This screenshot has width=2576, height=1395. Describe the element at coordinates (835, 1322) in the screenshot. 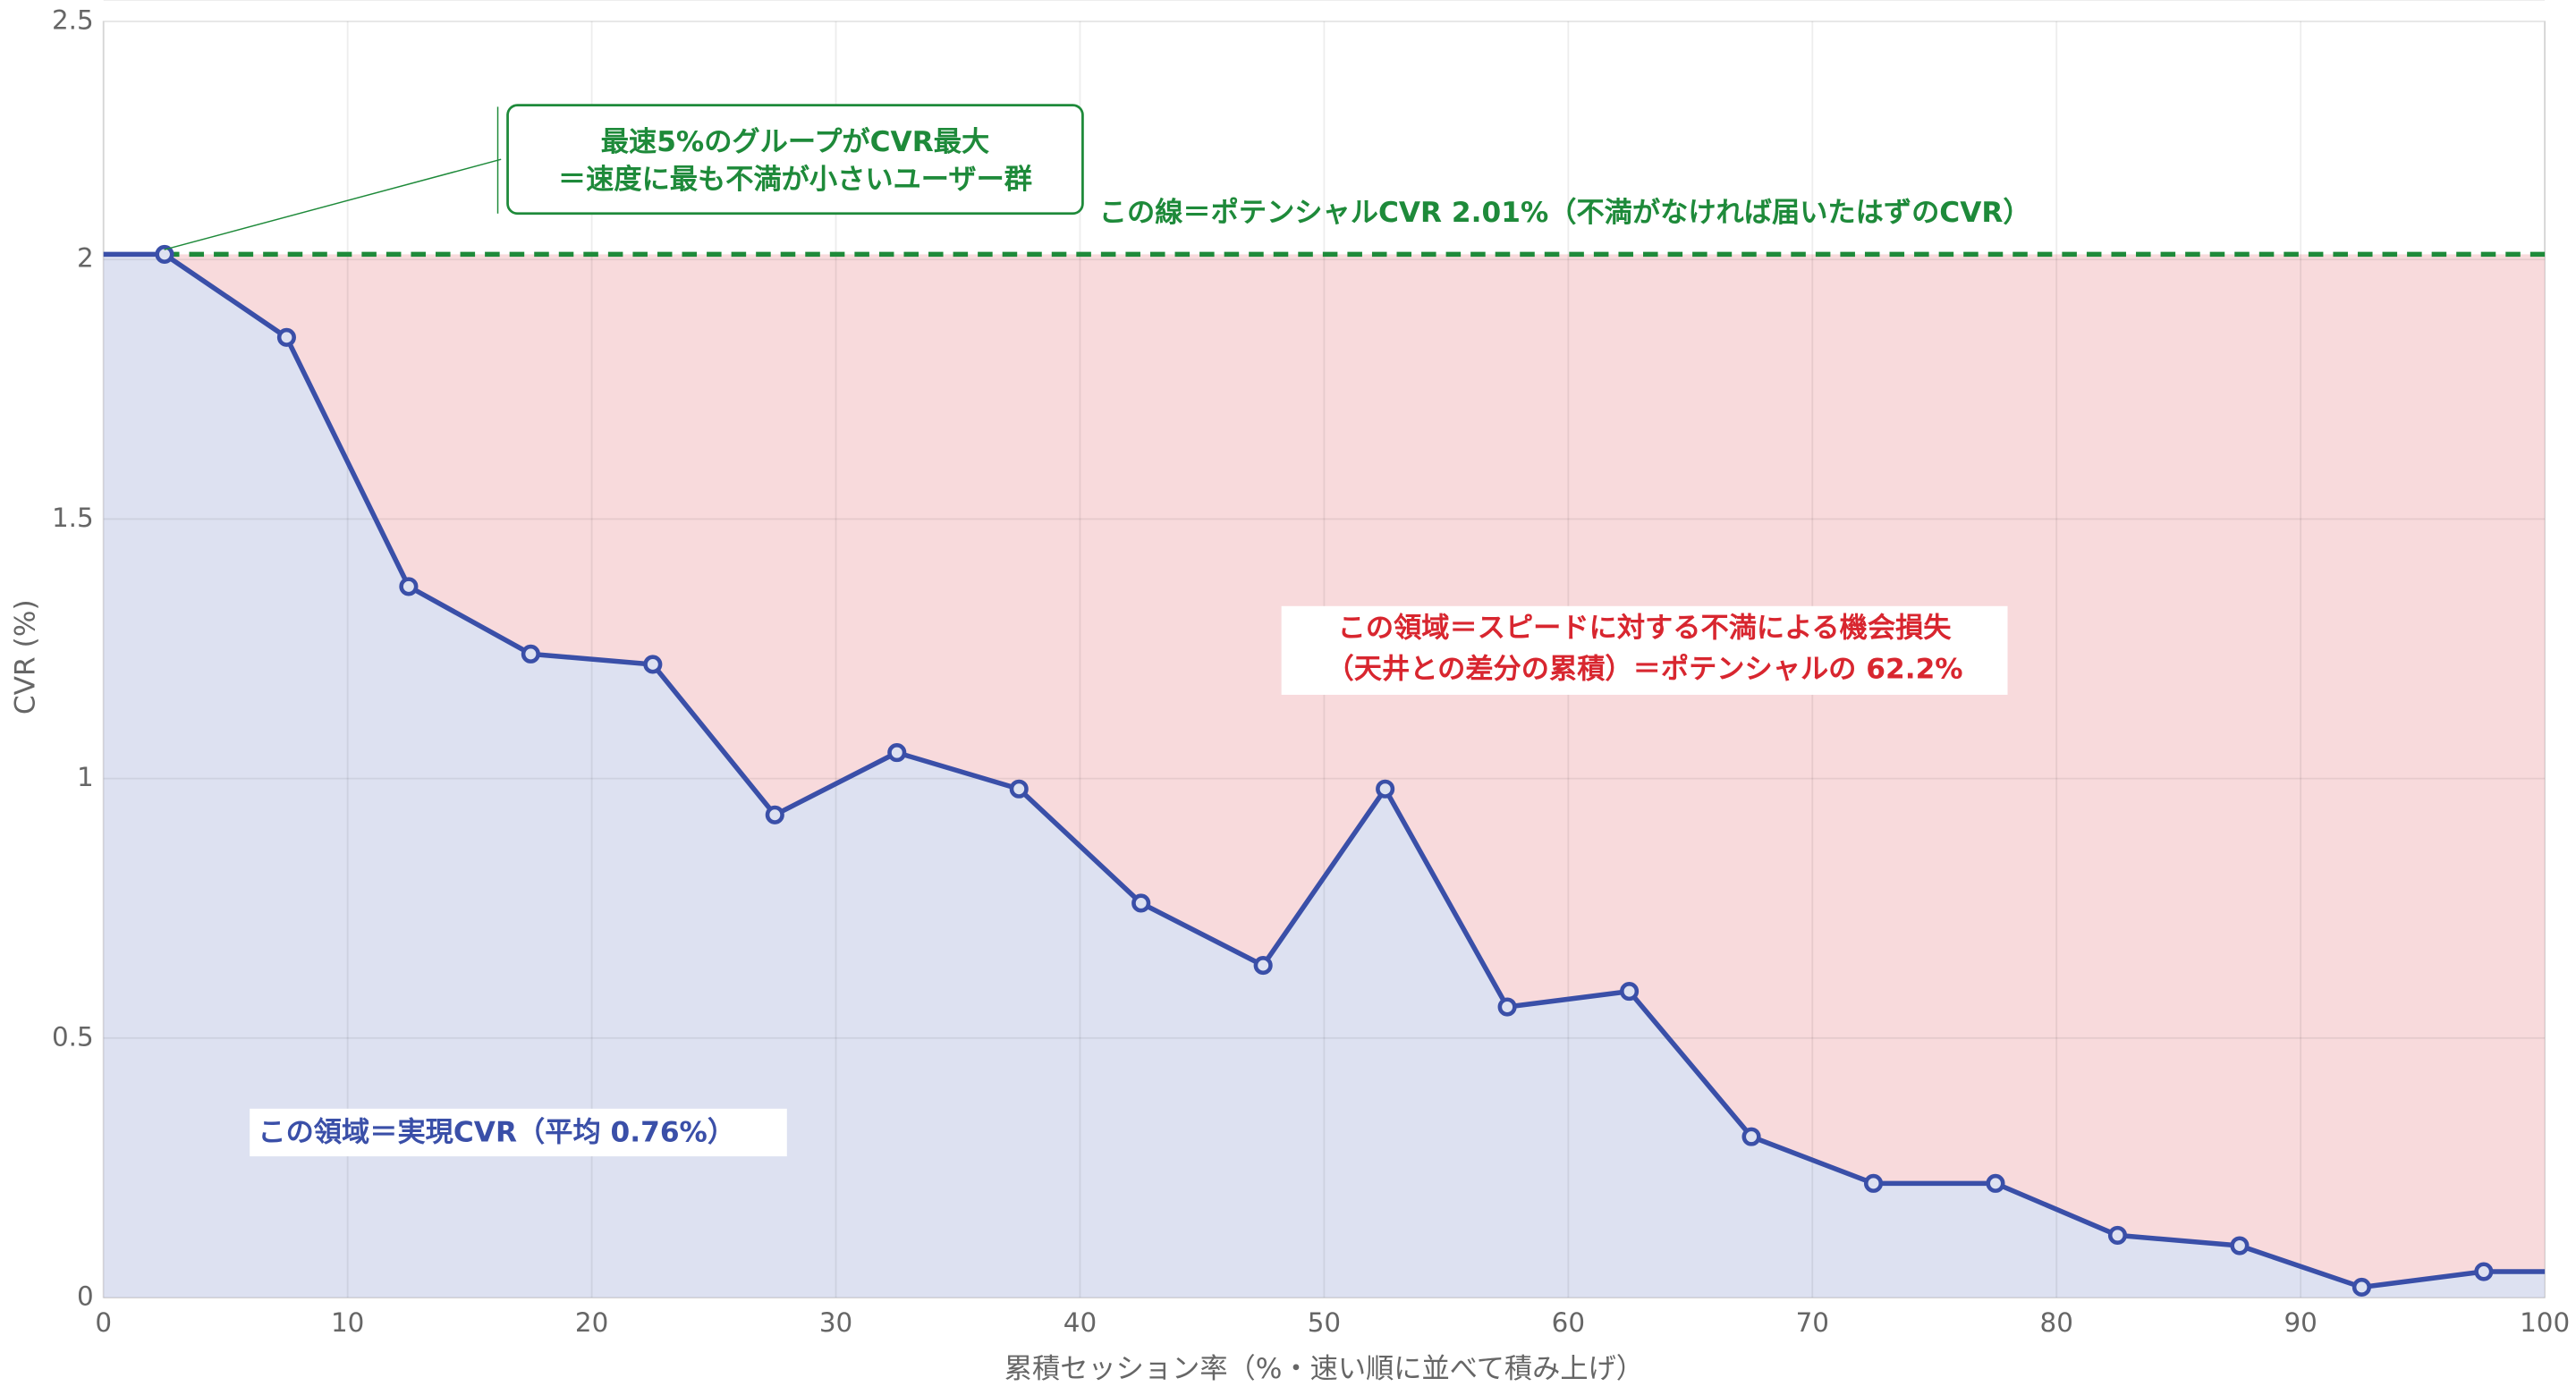

I see `x-tick-label: 30` at that location.